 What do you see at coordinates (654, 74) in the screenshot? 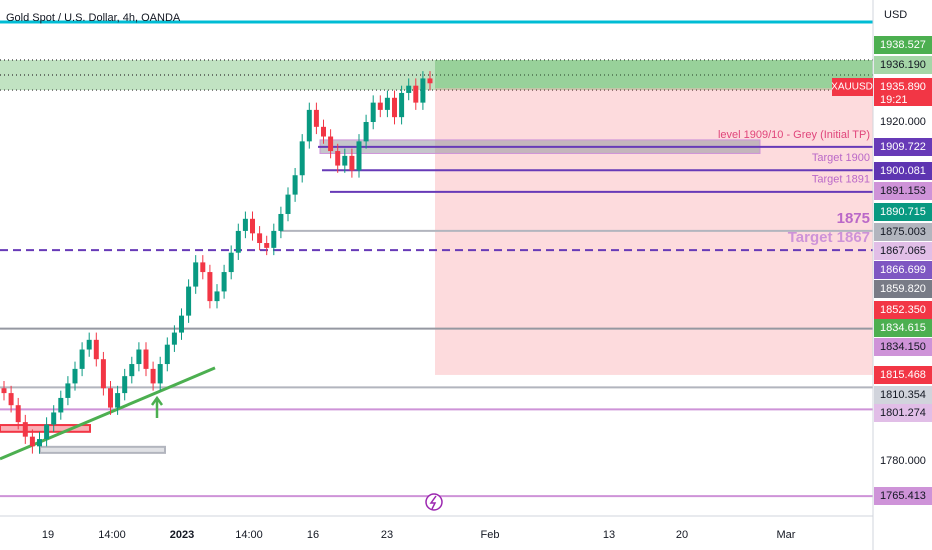
I see `position-risk` at bounding box center [654, 74].